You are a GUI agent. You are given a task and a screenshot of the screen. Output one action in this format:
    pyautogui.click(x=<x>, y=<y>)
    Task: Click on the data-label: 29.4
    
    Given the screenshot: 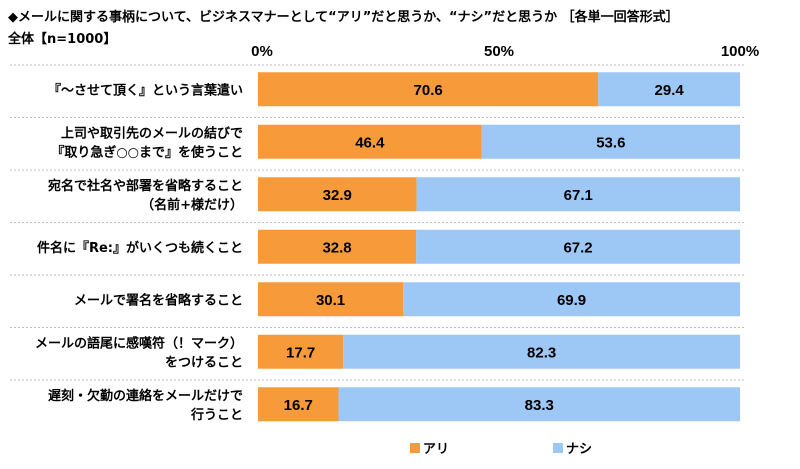 What is the action you would take?
    pyautogui.click(x=670, y=90)
    